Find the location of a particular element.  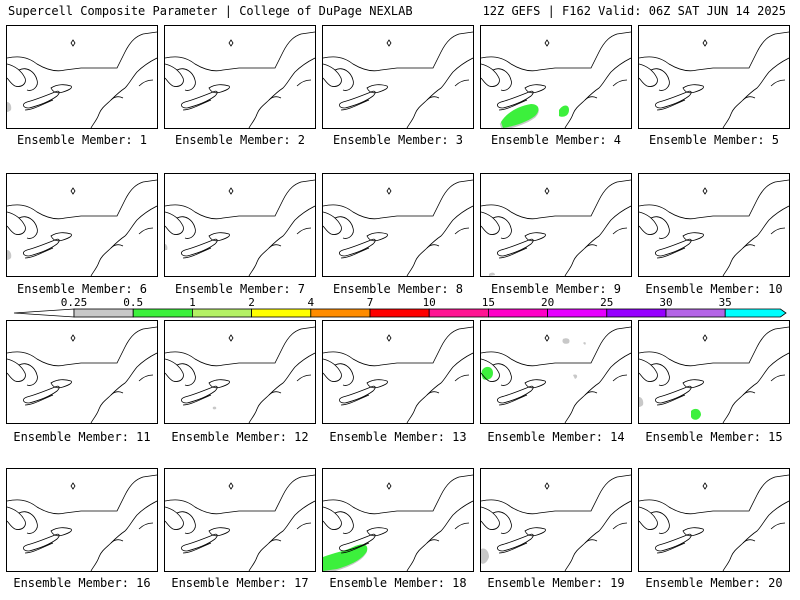

ensemble-member-label: Ensemble Member: 1 is located at coordinates (82, 140).